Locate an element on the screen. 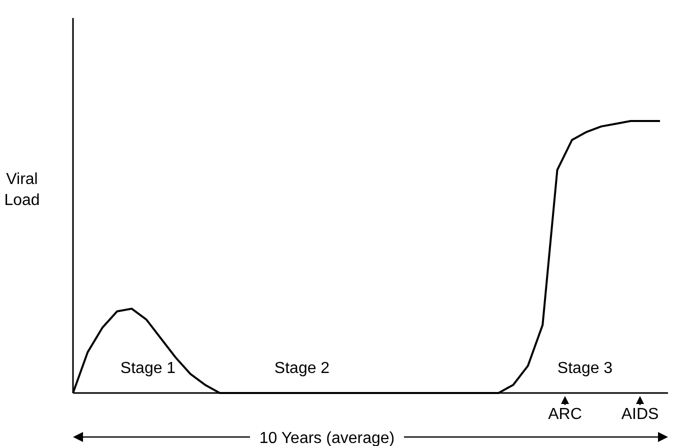 This screenshot has width=674, height=446. annotation: Stage 3 is located at coordinates (585, 368).